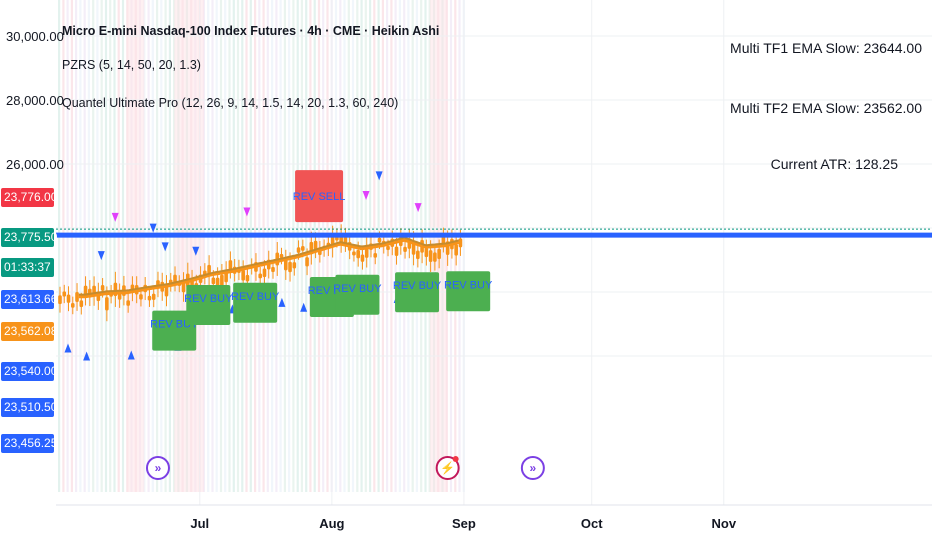 The image size is (932, 550). What do you see at coordinates (723, 523) in the screenshot?
I see `time-tick-label: Nov` at bounding box center [723, 523].